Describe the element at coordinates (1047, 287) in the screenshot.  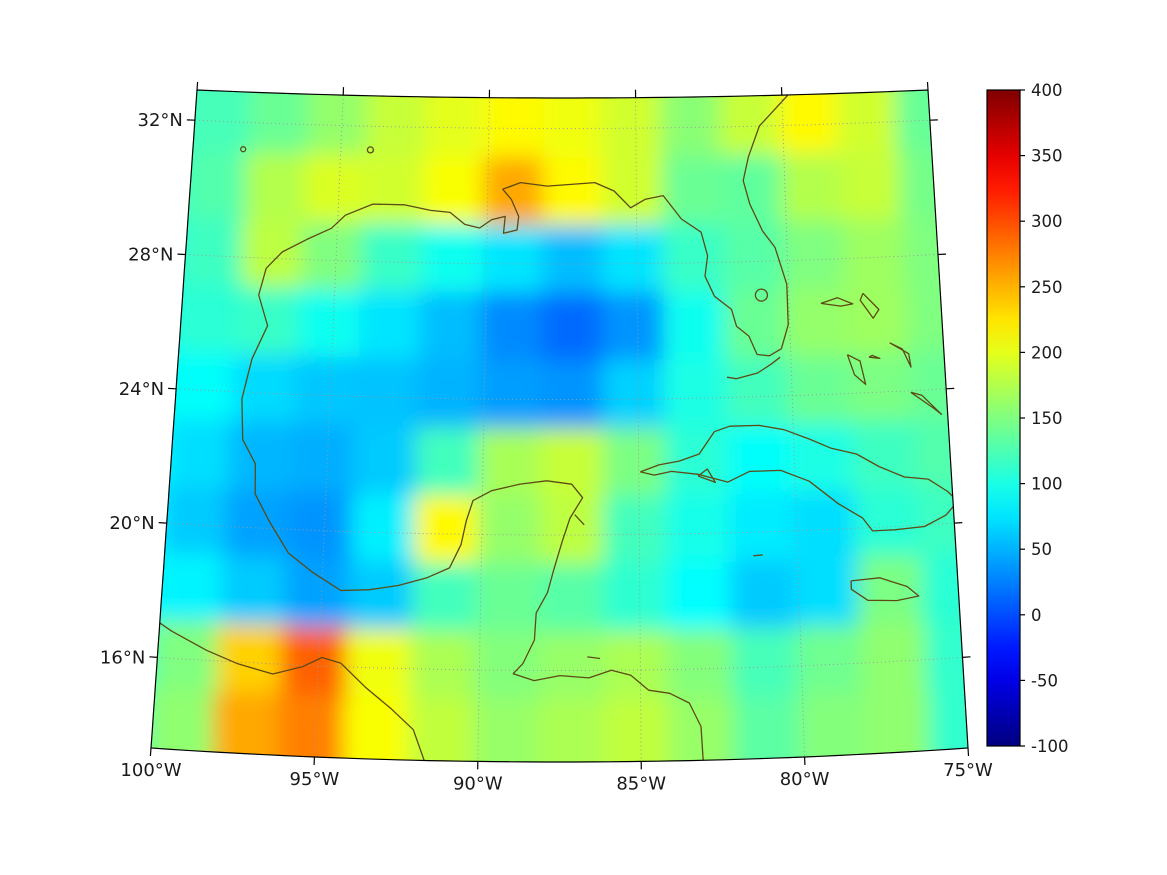
I see `colorbar-tick-label: 250` at that location.